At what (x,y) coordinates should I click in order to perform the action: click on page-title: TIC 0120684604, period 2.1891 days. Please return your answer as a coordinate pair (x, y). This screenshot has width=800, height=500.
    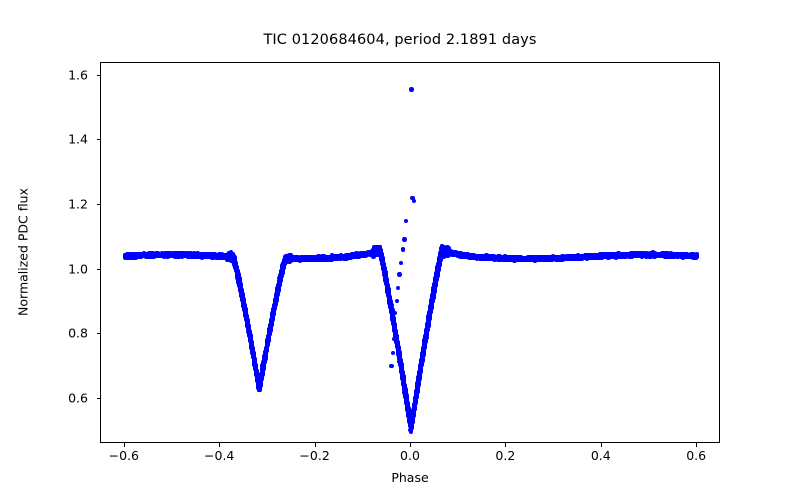
    Looking at the image, I should click on (400, 40).